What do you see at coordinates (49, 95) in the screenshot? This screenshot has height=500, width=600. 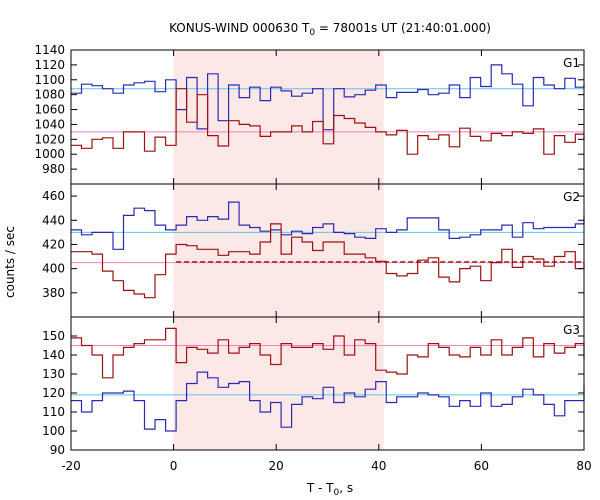 I see `y-tick-label: 1080` at bounding box center [49, 95].